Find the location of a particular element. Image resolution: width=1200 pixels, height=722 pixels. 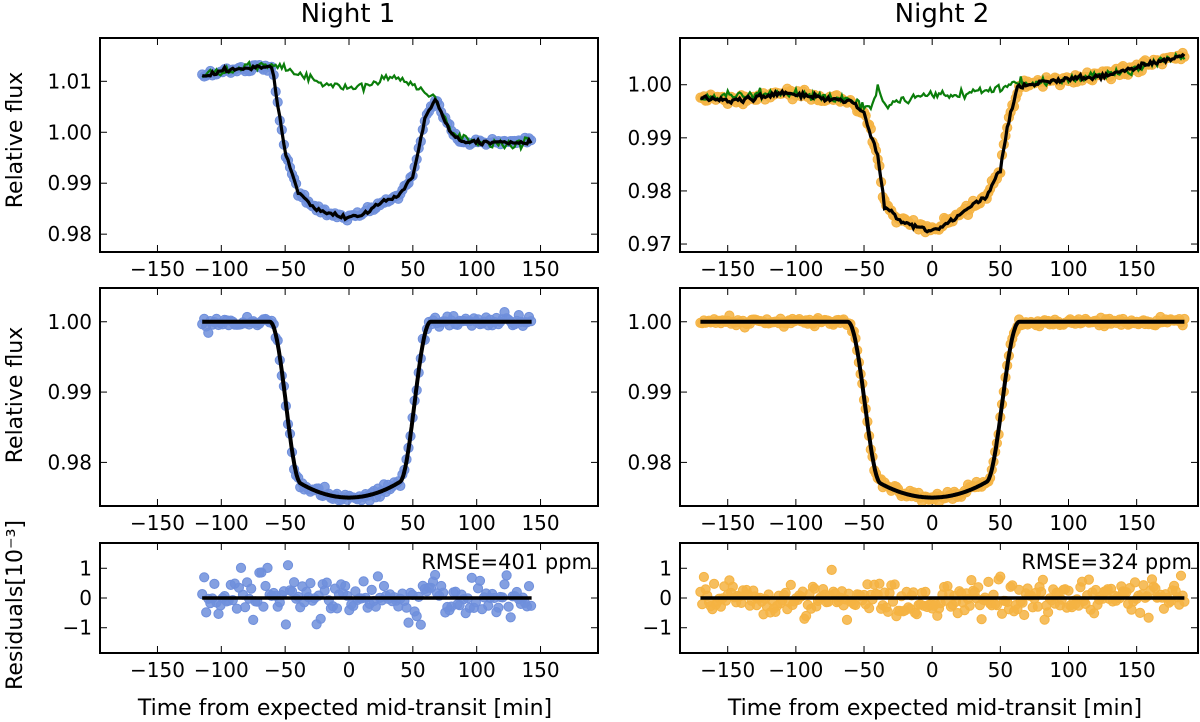

y-tick-label: −1 is located at coordinates (657, 628).